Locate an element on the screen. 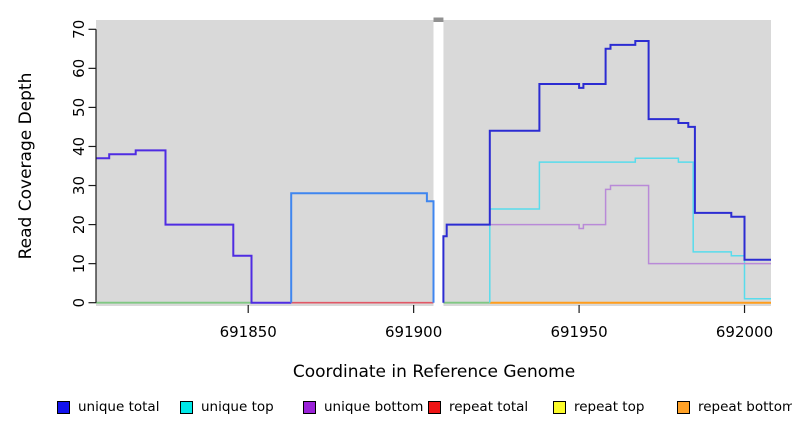 This screenshot has width=792, height=432. legend-swatch-repeat-total is located at coordinates (434, 407).